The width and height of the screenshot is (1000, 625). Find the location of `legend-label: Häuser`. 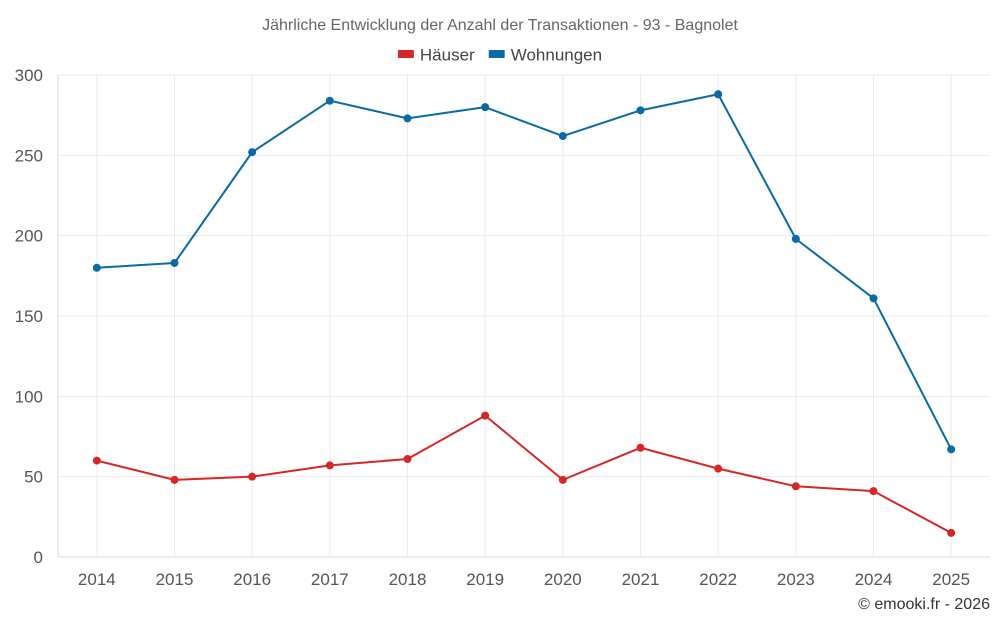

legend-label: Häuser is located at coordinates (447, 54).